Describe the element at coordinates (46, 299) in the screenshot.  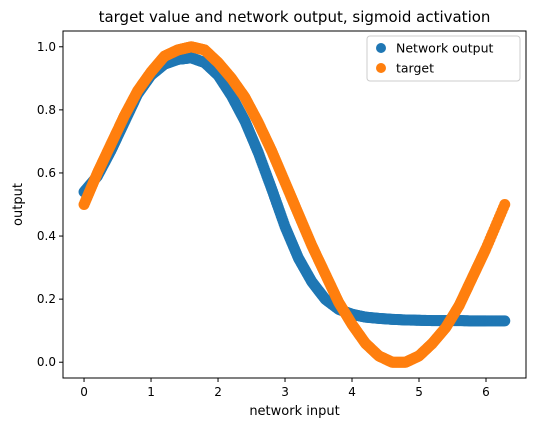
I see `y-tick-label: 0.2` at that location.